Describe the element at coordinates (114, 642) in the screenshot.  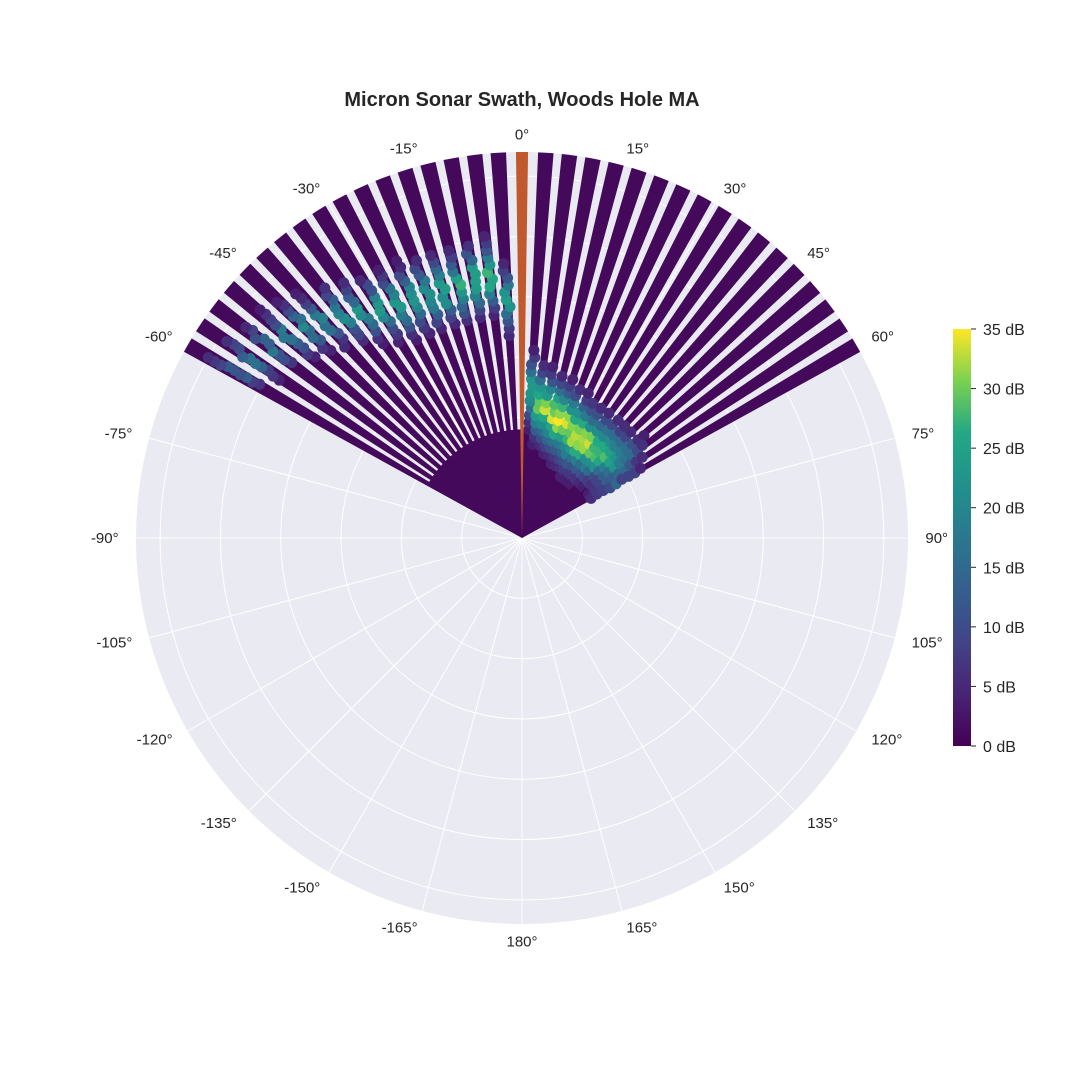
I see `angle-tick-label: -105°` at that location.